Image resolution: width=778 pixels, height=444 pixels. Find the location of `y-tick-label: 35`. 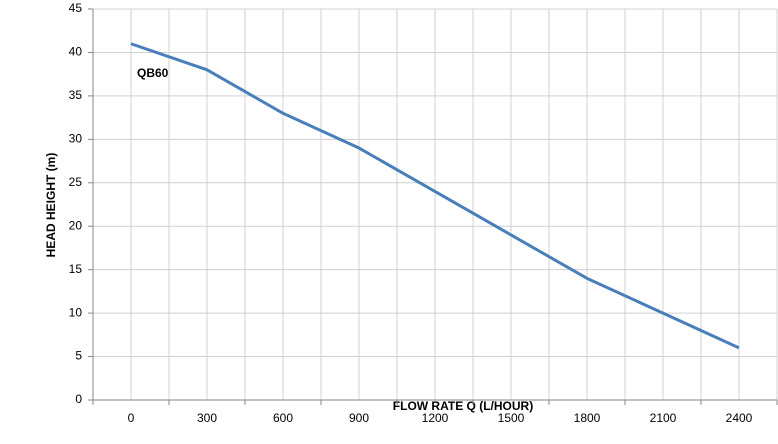

y-tick-label: 35 is located at coordinates (76, 95).